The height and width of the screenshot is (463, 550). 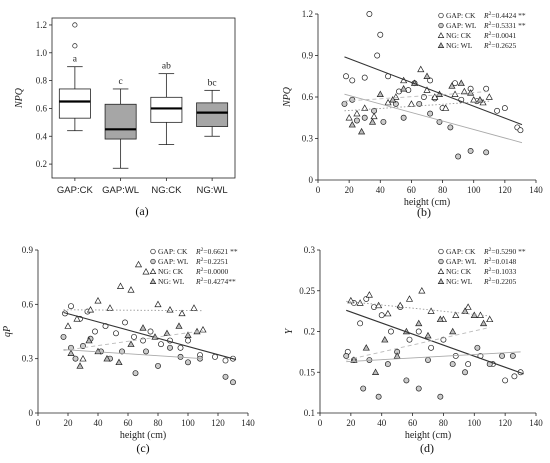 What do you see at coordinates (19, 98) in the screenshot?
I see `panel-a-ylabel: NPQ` at bounding box center [19, 98].